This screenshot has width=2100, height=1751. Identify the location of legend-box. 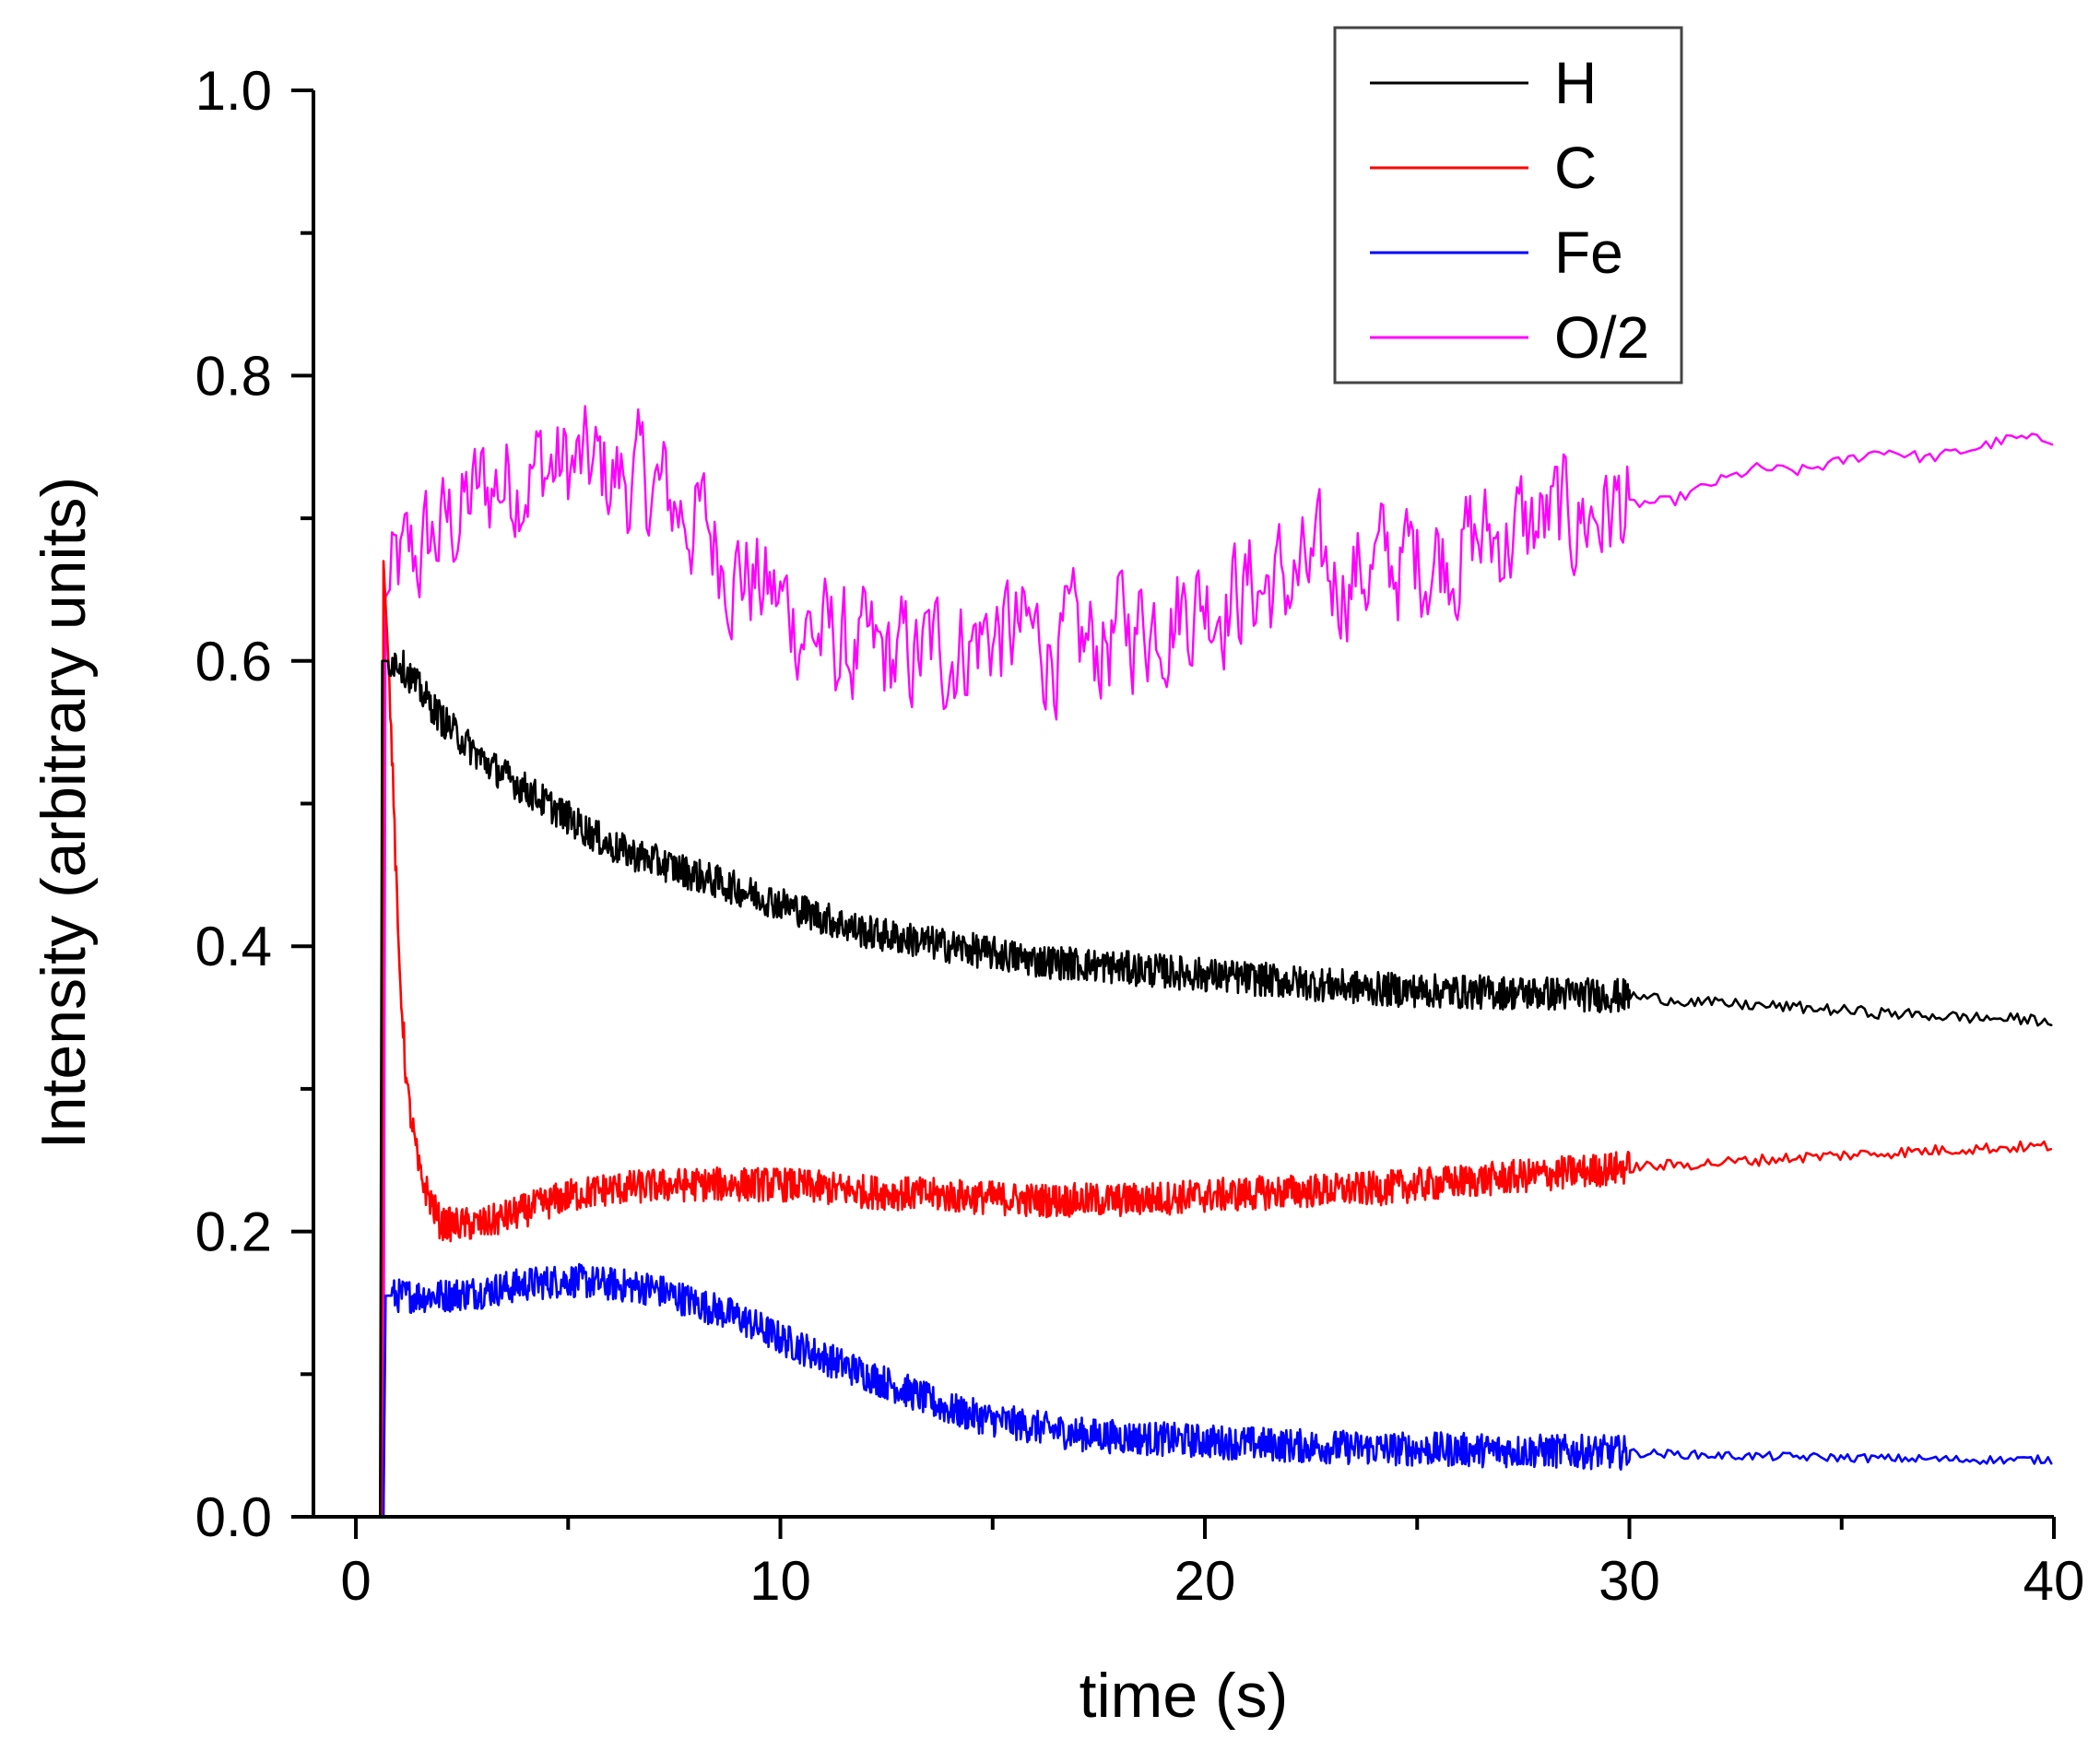
(1508, 205).